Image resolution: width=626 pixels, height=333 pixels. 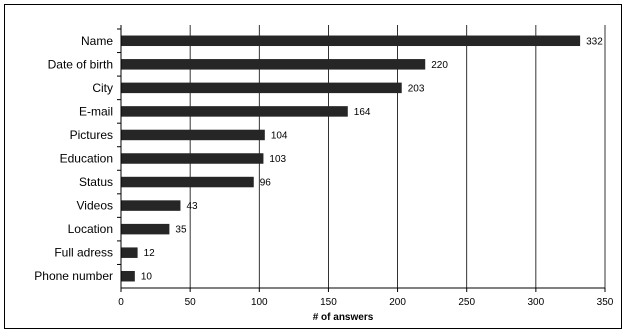 I want to click on x-tick-label: 300, so click(x=536, y=302).